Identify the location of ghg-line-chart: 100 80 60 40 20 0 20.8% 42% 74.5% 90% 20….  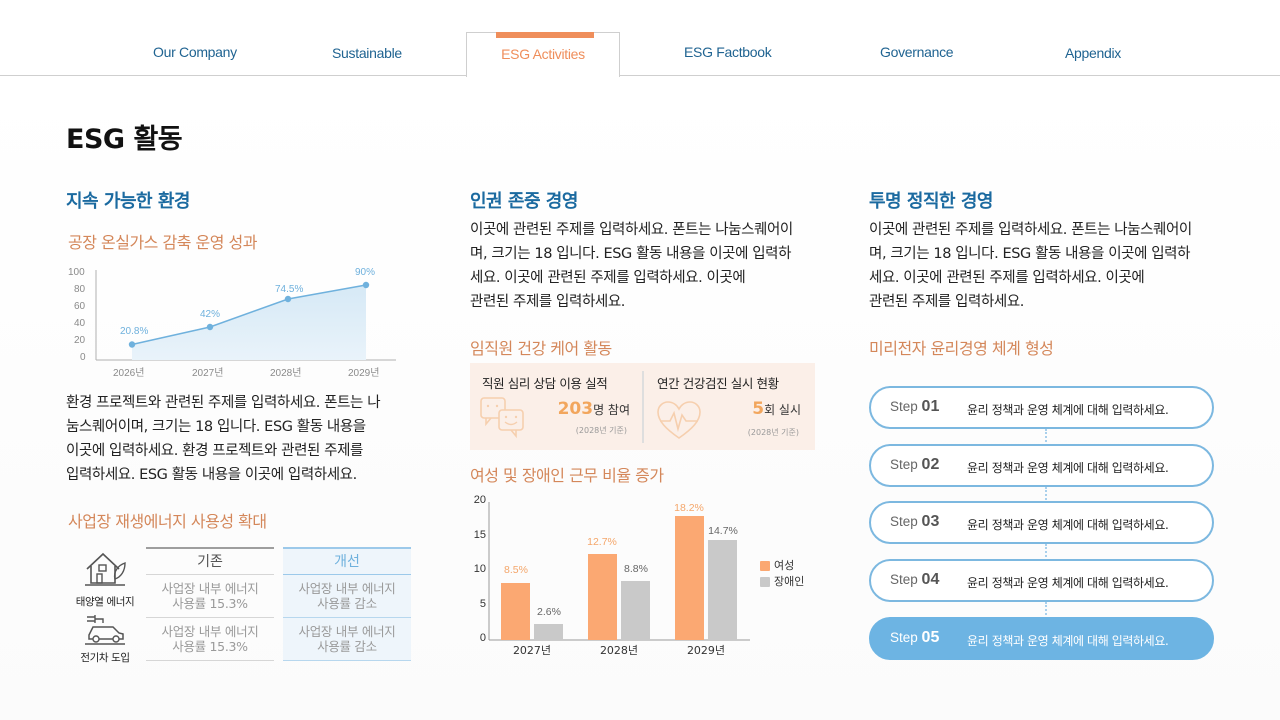
(231, 322).